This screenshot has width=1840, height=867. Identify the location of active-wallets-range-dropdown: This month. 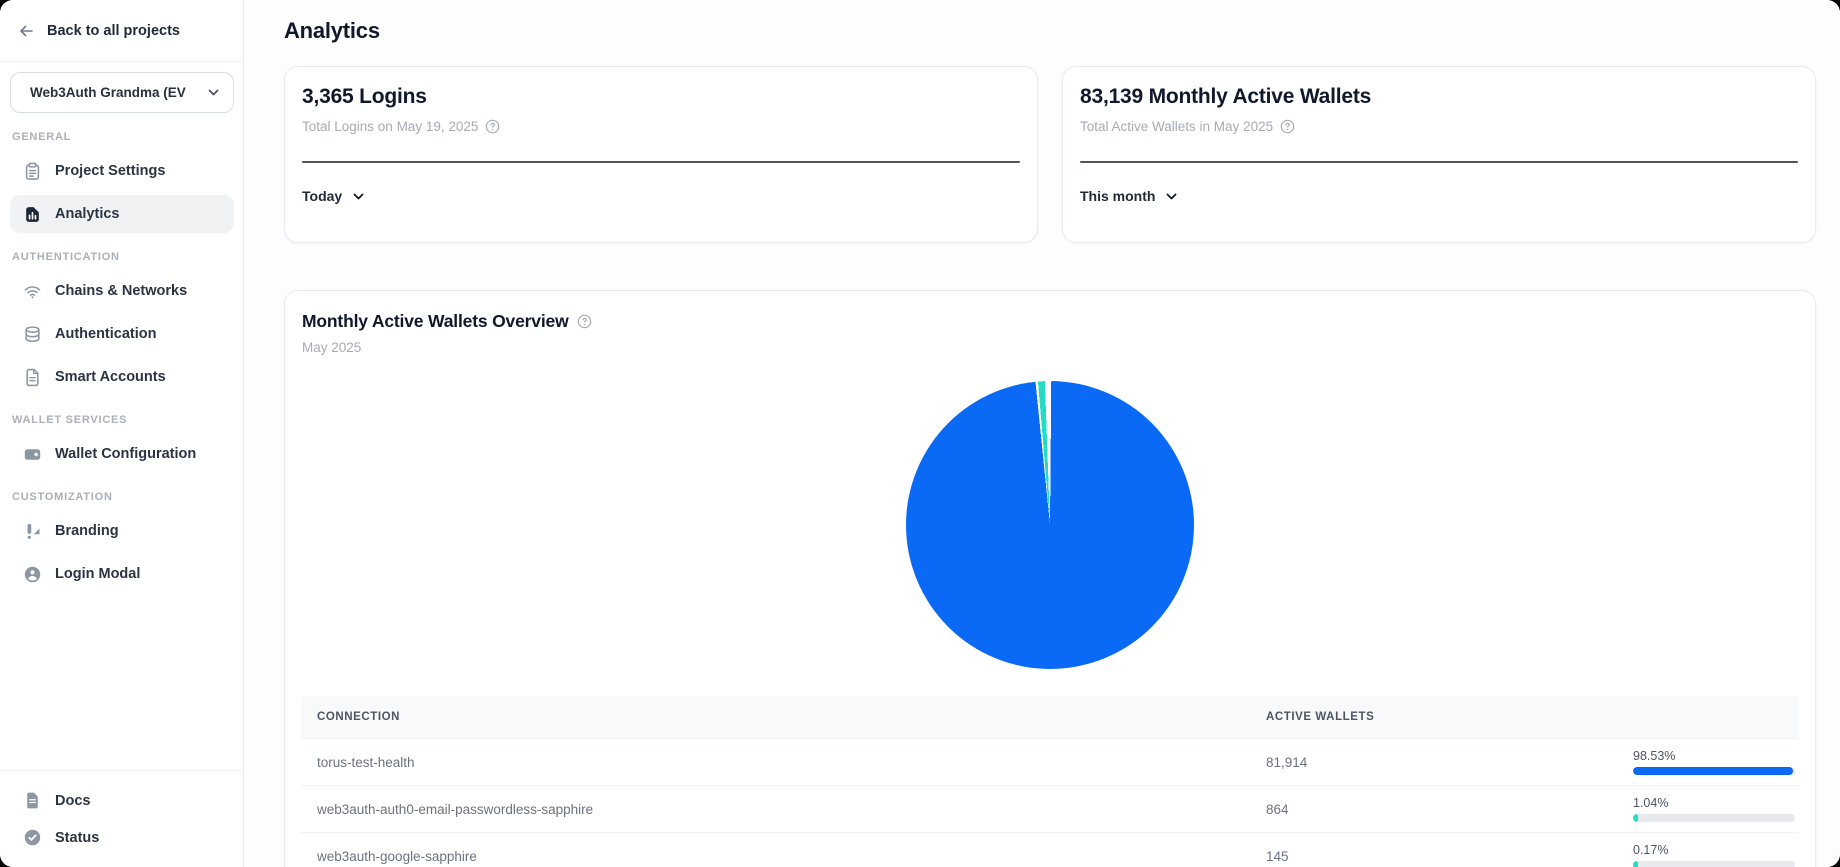
(1128, 196).